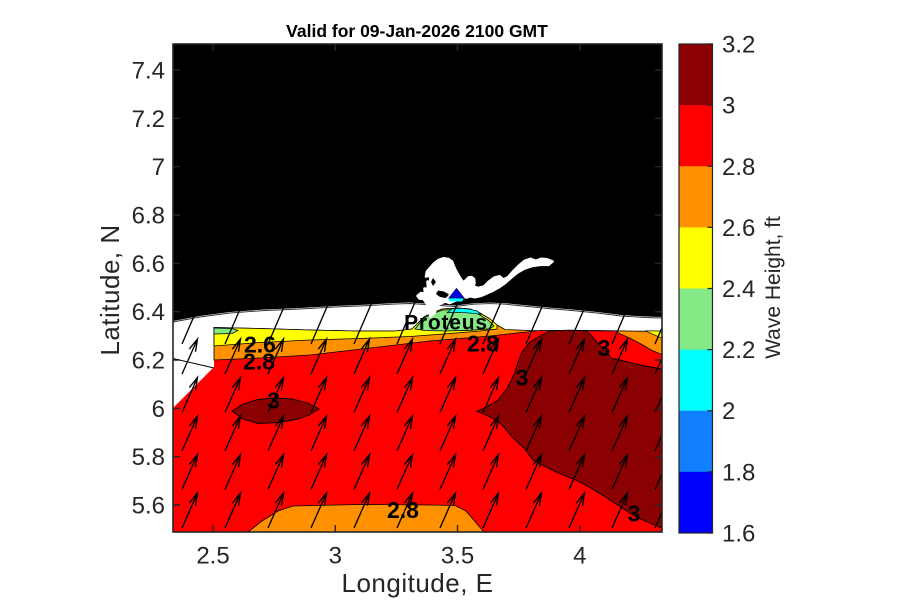  What do you see at coordinates (457, 555) in the screenshot?
I see `svg-text: 3.5` at bounding box center [457, 555].